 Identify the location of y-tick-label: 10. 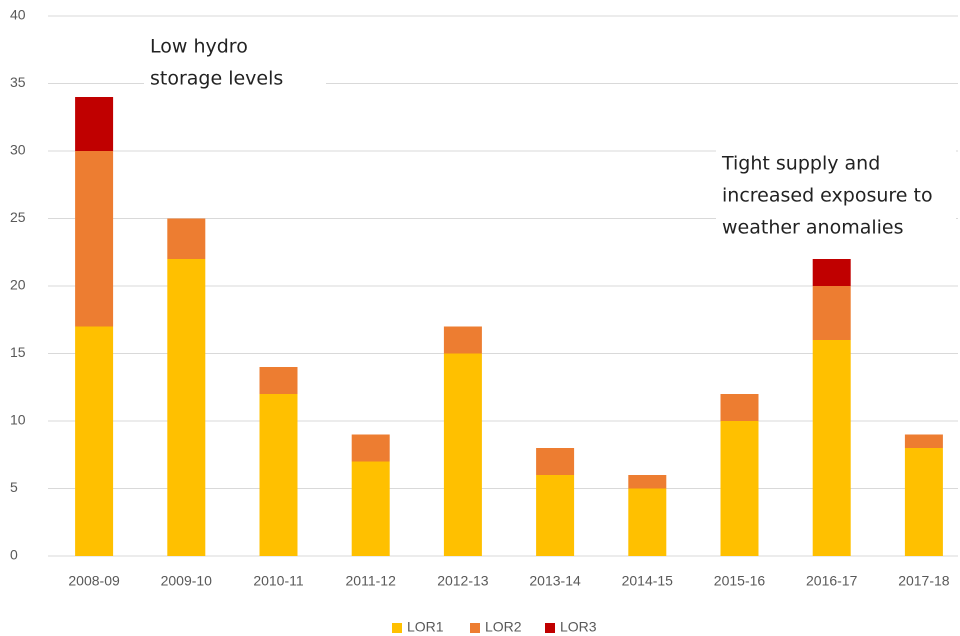
(18, 420).